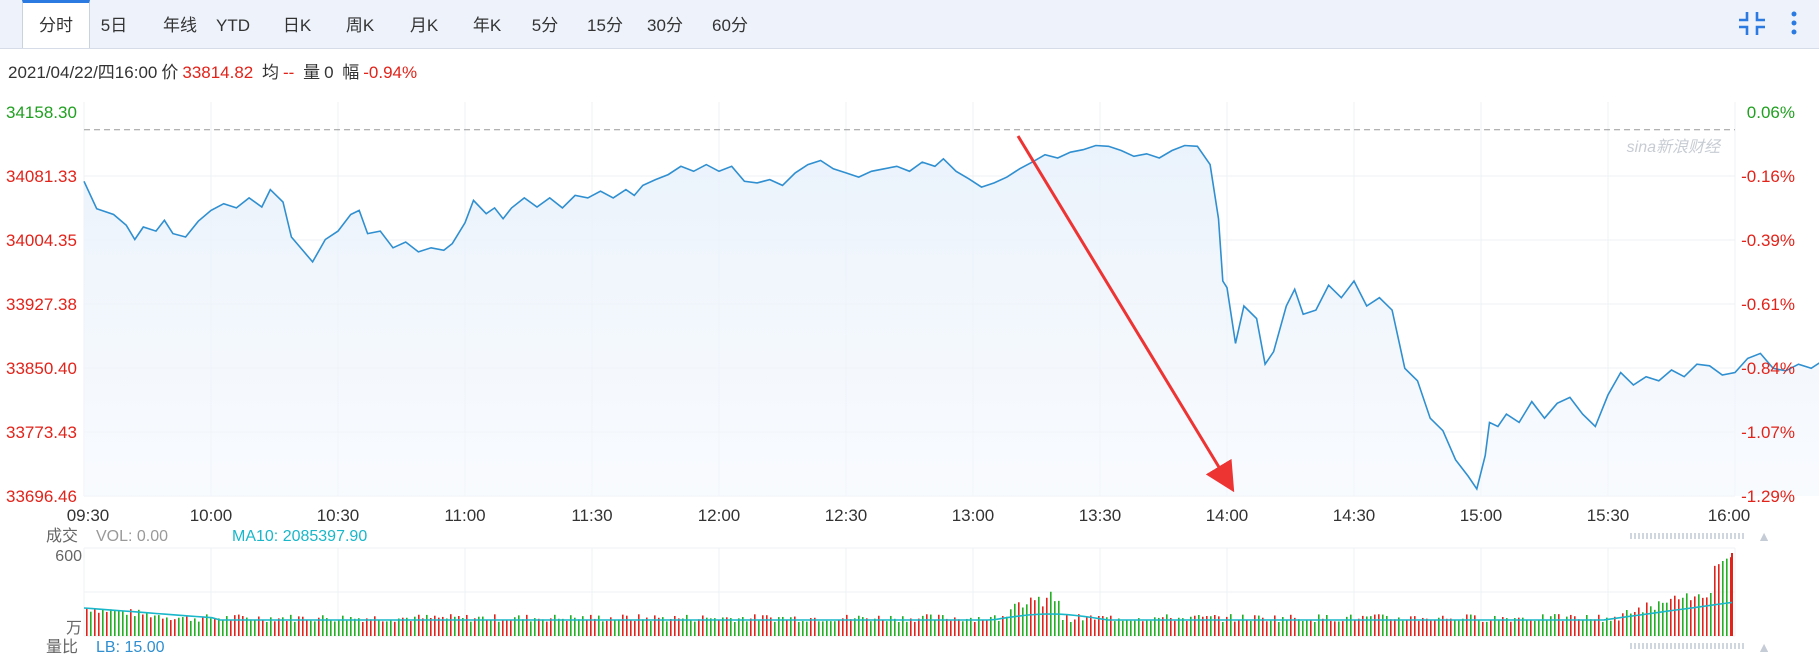  Describe the element at coordinates (1227, 515) in the screenshot. I see `x-tick-label: 14:00` at that location.